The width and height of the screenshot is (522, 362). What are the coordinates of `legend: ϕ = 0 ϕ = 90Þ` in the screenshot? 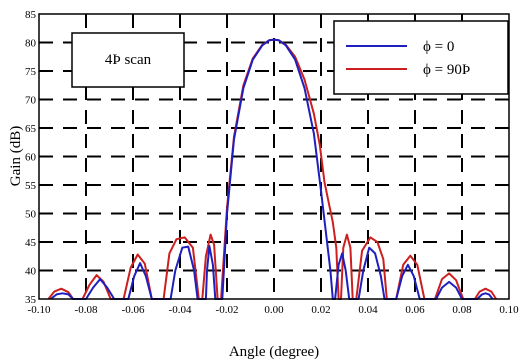 It's located at (421, 57).